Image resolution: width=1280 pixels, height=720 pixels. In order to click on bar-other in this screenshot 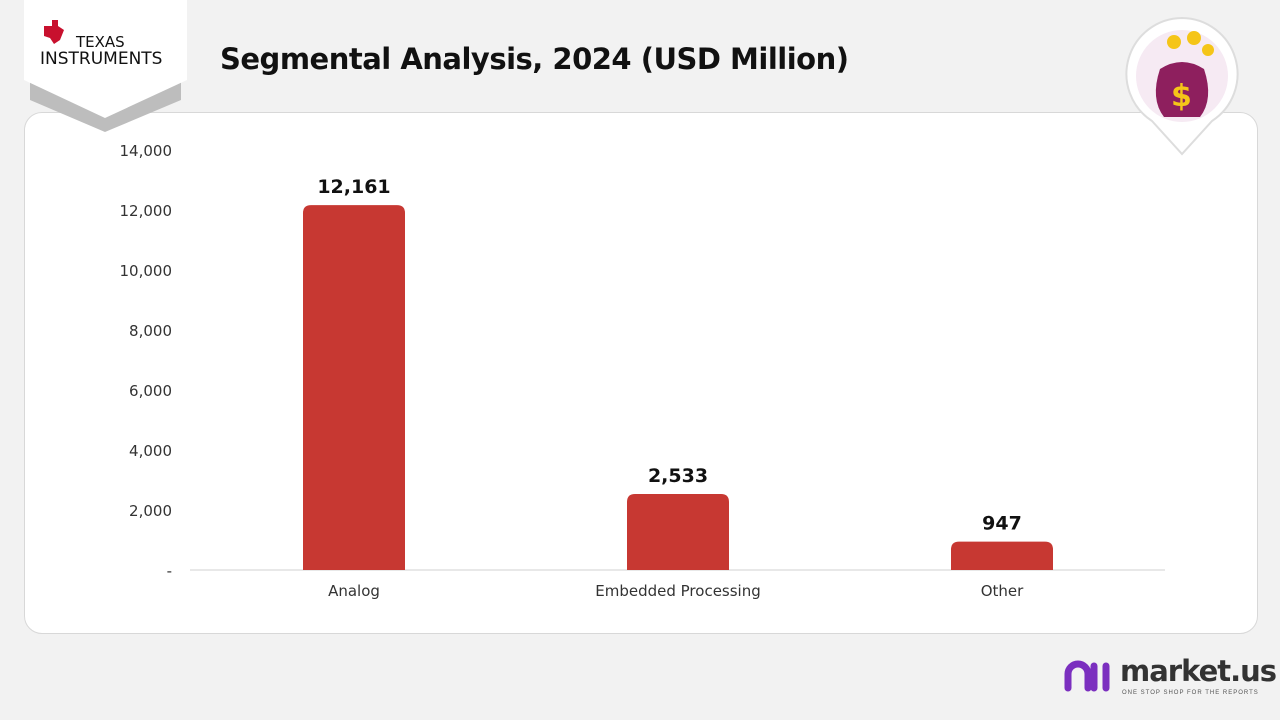, I will do `click(1002, 555)`.